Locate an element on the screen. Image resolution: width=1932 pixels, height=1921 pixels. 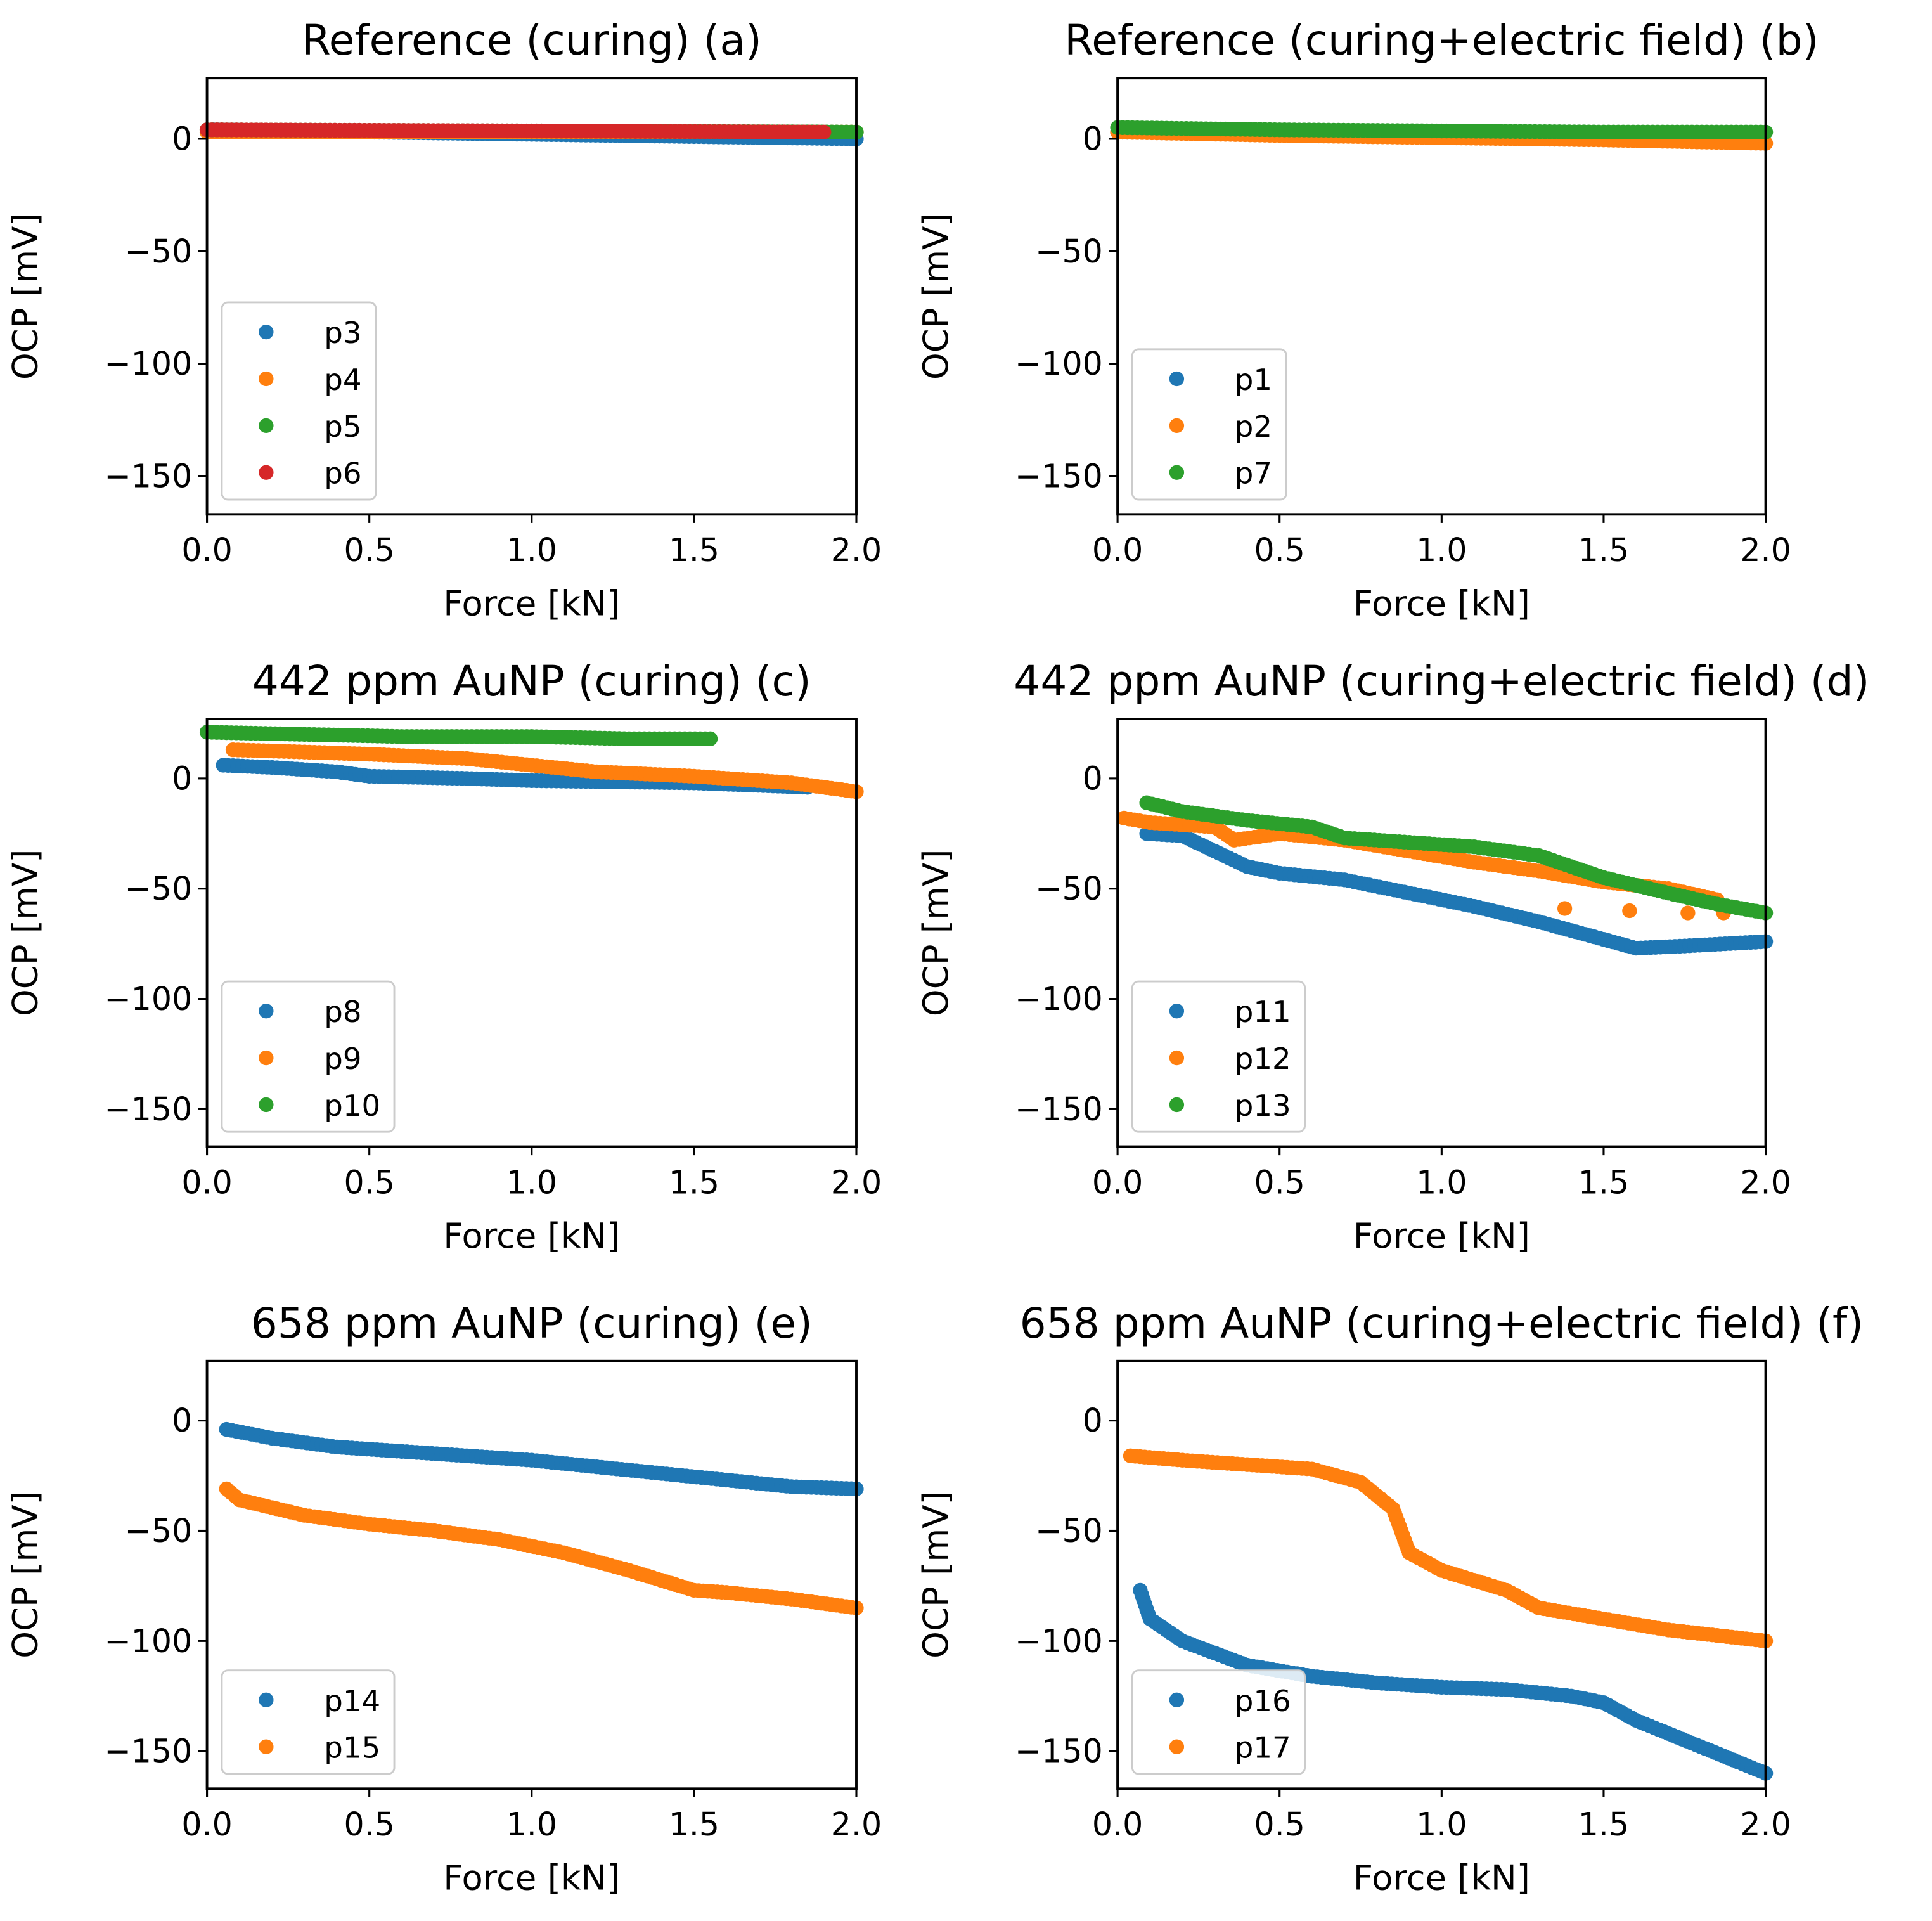
legend-label: p17 is located at coordinates (1263, 1749).